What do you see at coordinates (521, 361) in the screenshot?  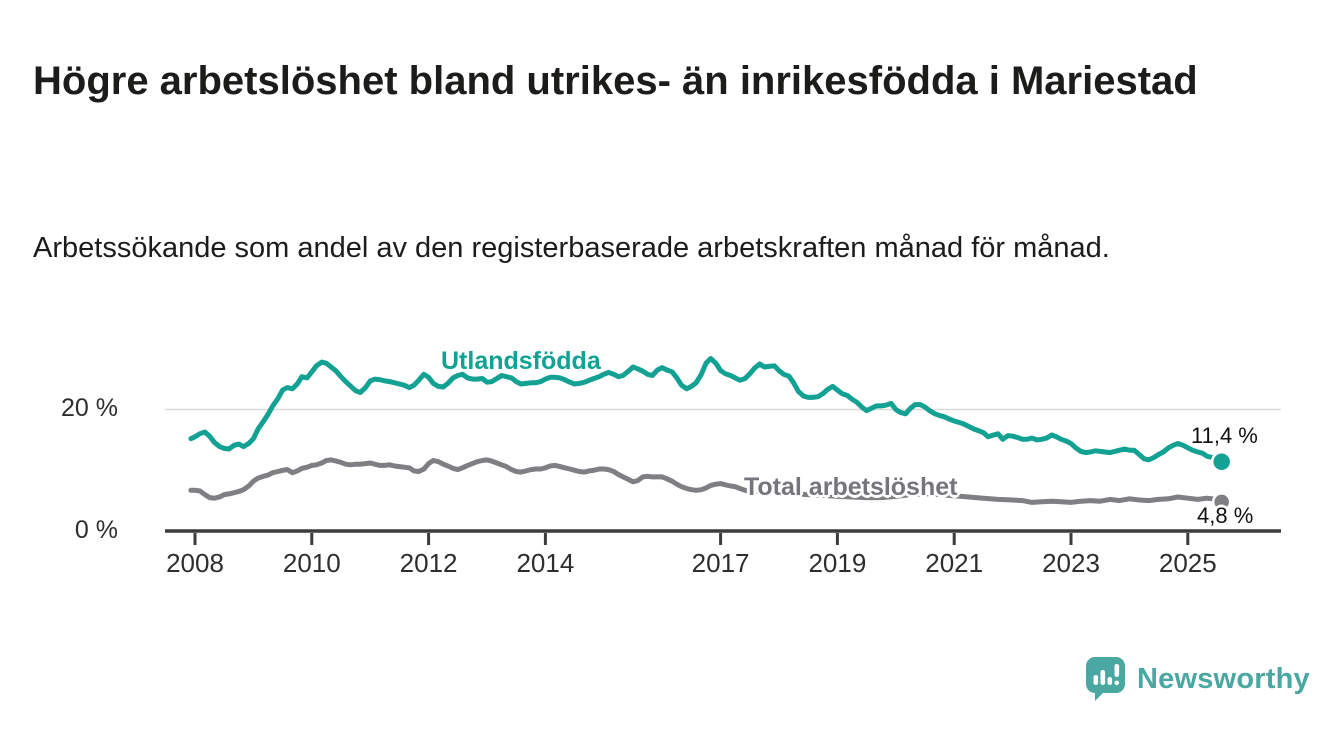 I see `series-label-utlandsfodda: Utlandsfödda` at bounding box center [521, 361].